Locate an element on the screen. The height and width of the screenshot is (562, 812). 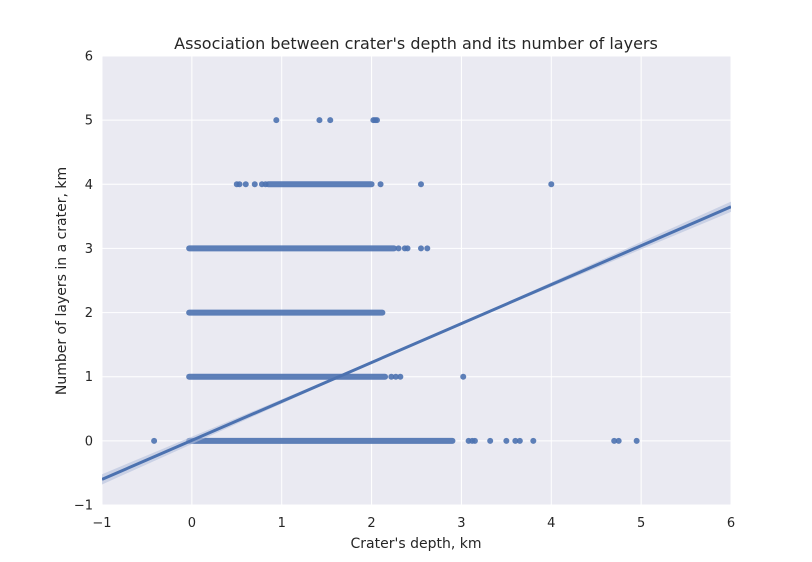
x-tick-label: 1 is located at coordinates (282, 523).